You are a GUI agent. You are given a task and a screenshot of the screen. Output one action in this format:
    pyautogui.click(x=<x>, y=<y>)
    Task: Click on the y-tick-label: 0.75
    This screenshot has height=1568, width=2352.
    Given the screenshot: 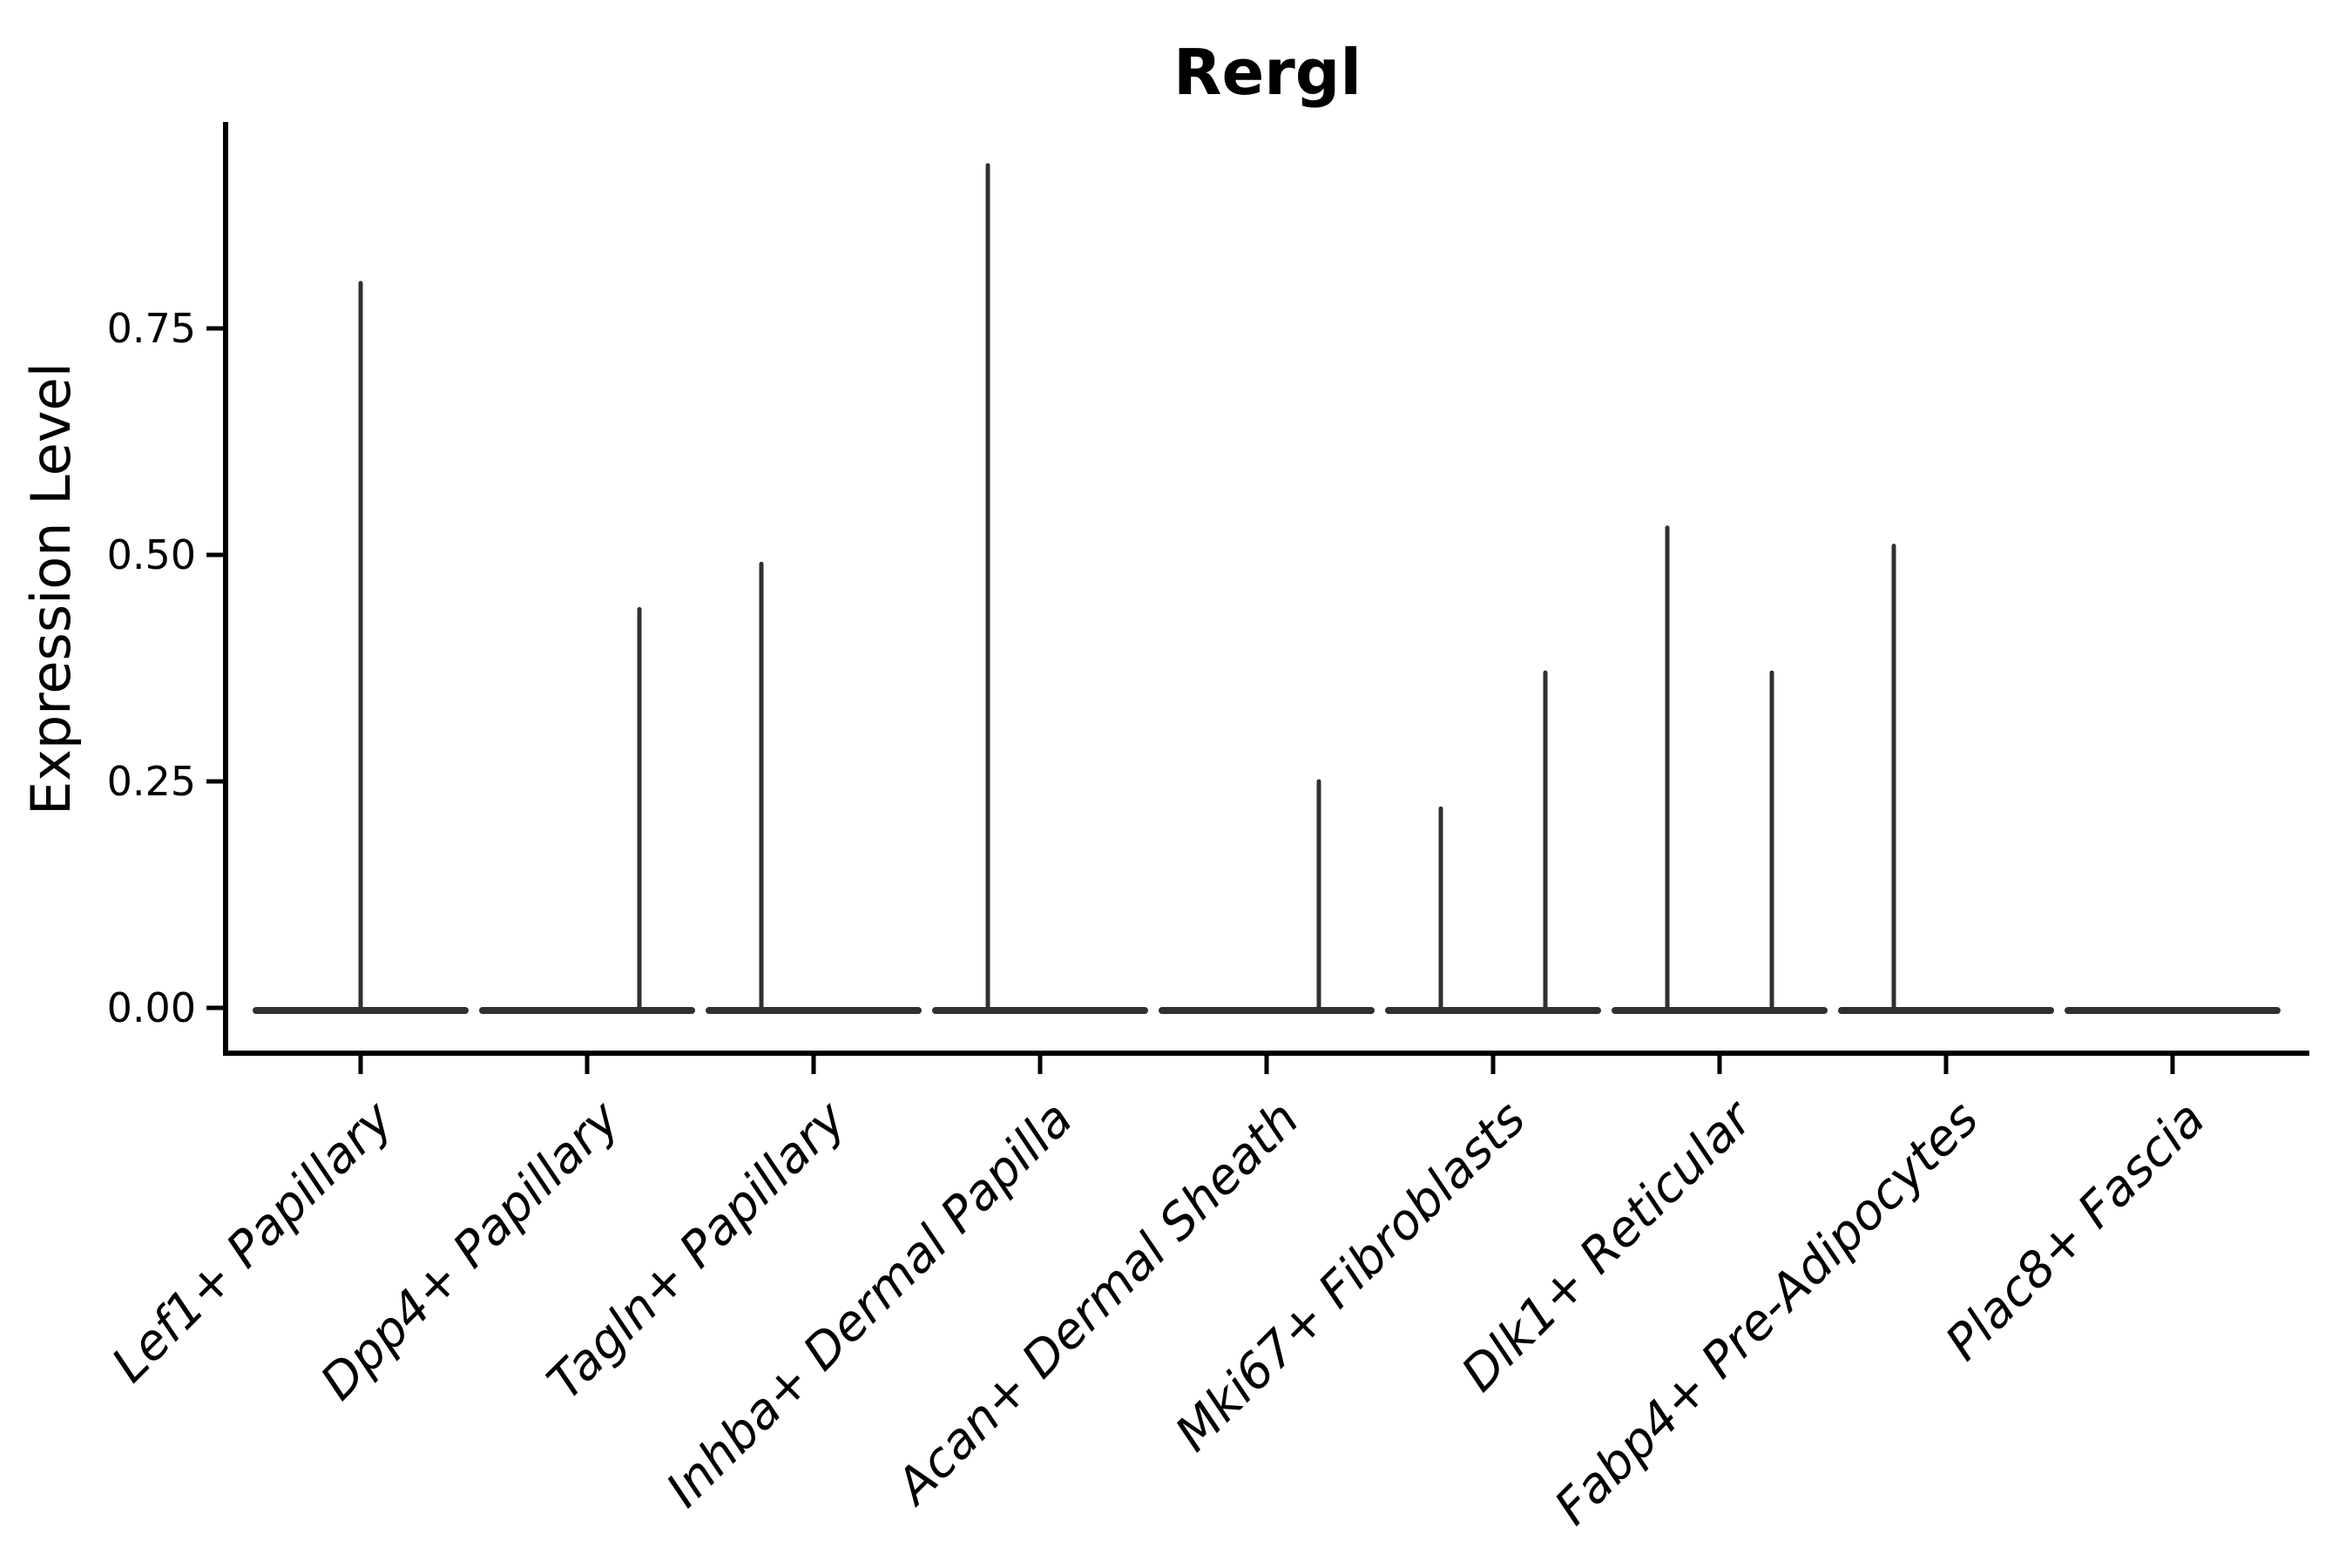 What is the action you would take?
    pyautogui.click(x=151, y=329)
    